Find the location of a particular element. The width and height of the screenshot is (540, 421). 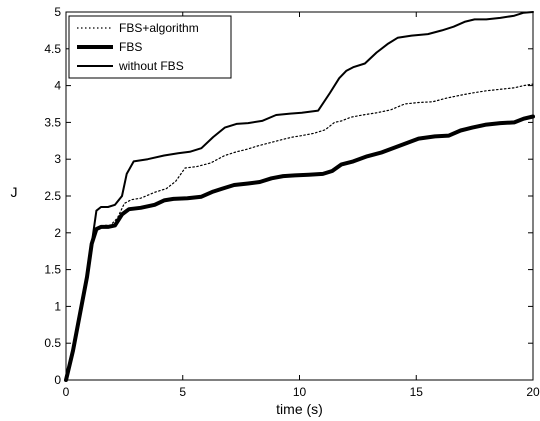

x-tick-label: 0 is located at coordinates (66, 392).